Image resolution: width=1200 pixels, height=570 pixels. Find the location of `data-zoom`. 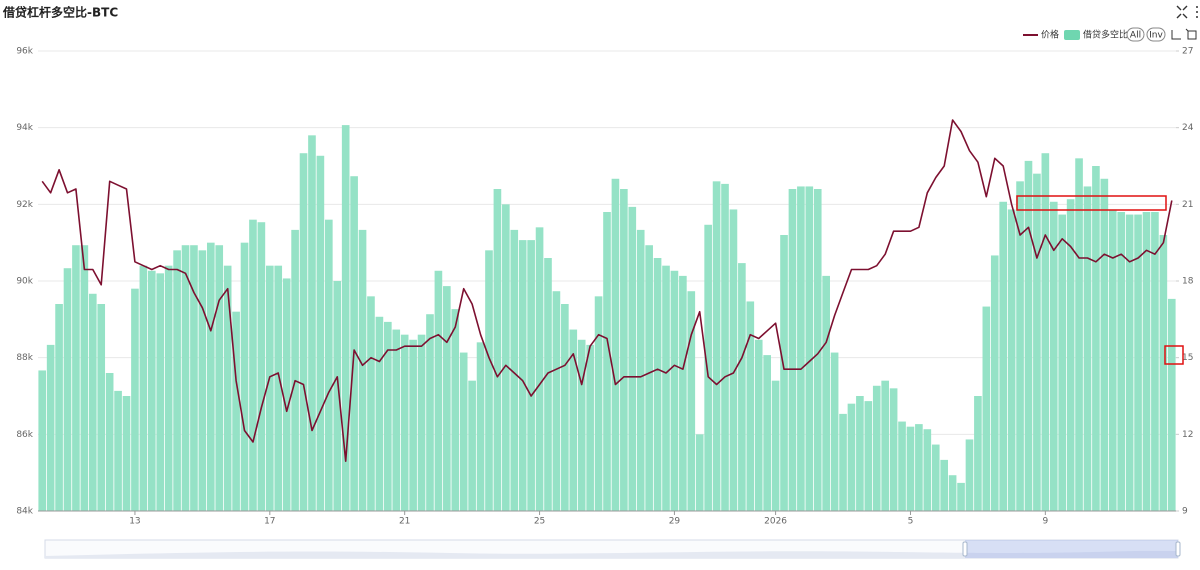

data-zoom is located at coordinates (612, 549).